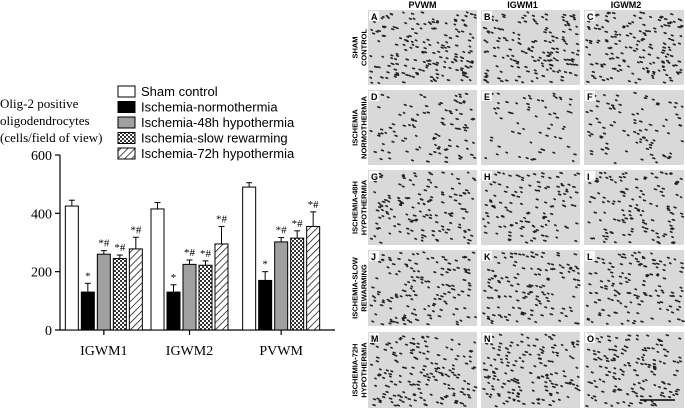 The width and height of the screenshot is (685, 408). I want to click on legend-label: Ischemia-72h hypothermia, so click(218, 153).